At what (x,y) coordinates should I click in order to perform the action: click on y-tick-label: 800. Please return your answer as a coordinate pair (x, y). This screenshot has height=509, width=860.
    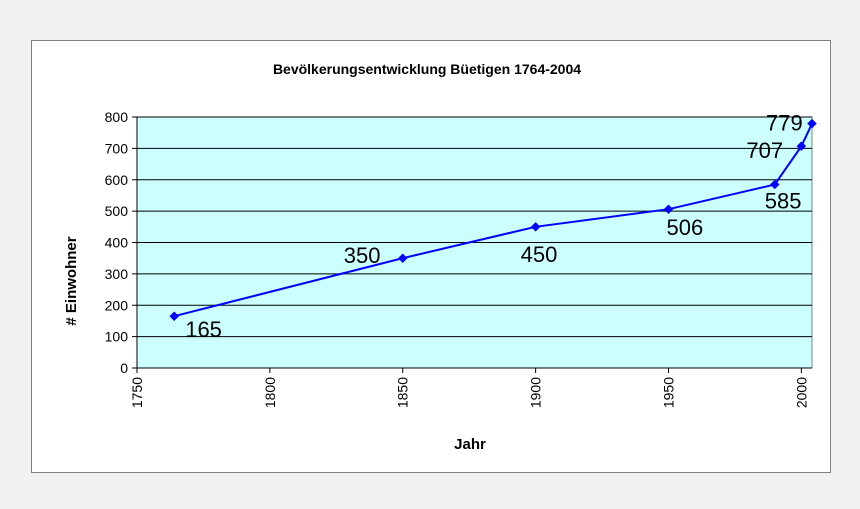
    Looking at the image, I should click on (117, 117).